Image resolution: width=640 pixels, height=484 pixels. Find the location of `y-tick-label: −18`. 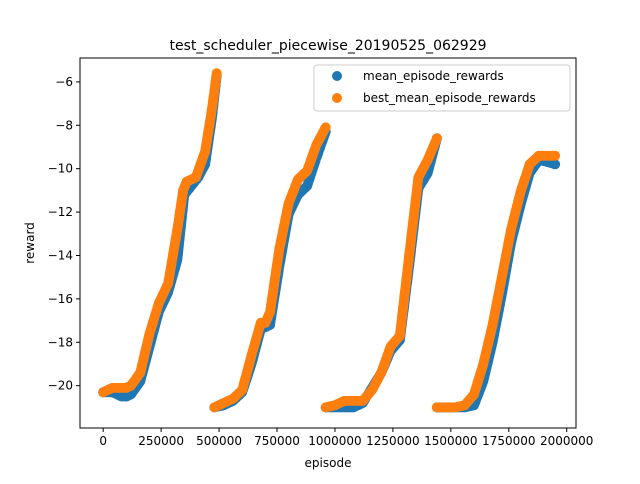

y-tick-label: −18 is located at coordinates (60, 342).